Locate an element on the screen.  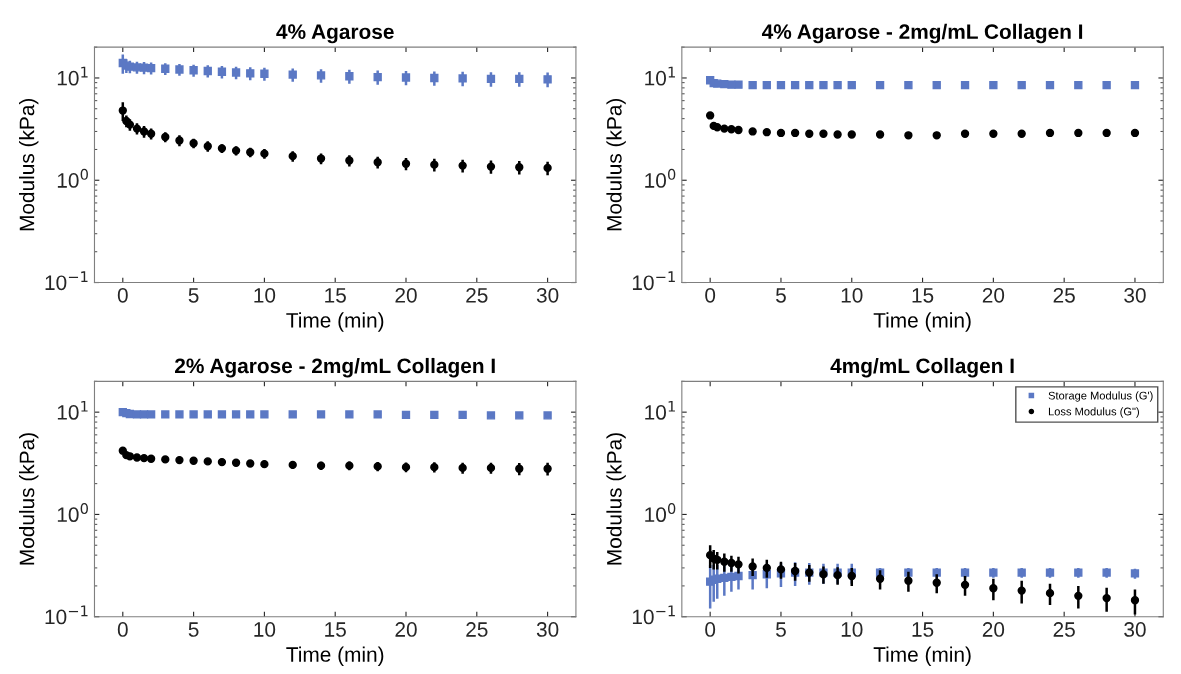
chart-title: 4% Agarose - 2mg/mL Collagen I is located at coordinates (922, 33).